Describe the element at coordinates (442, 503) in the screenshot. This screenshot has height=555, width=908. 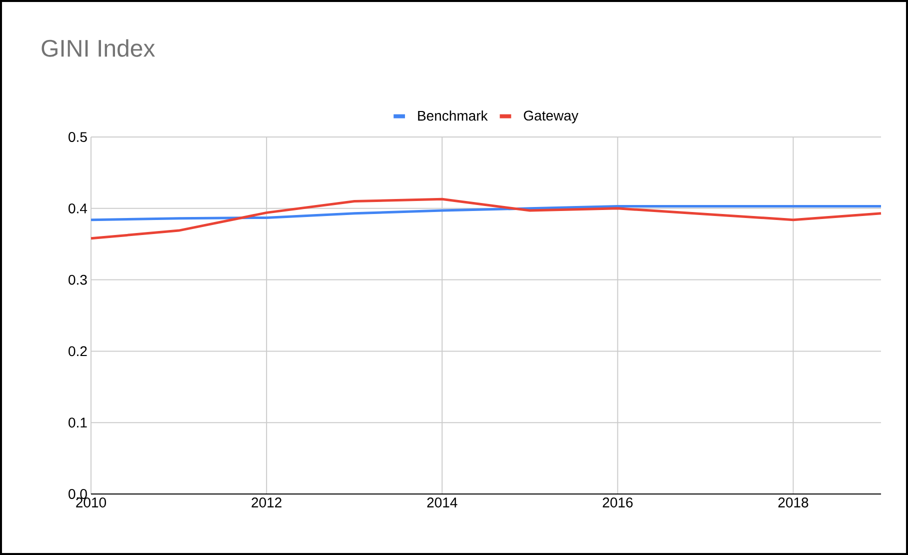
I see `x-tick-label: 2014` at that location.